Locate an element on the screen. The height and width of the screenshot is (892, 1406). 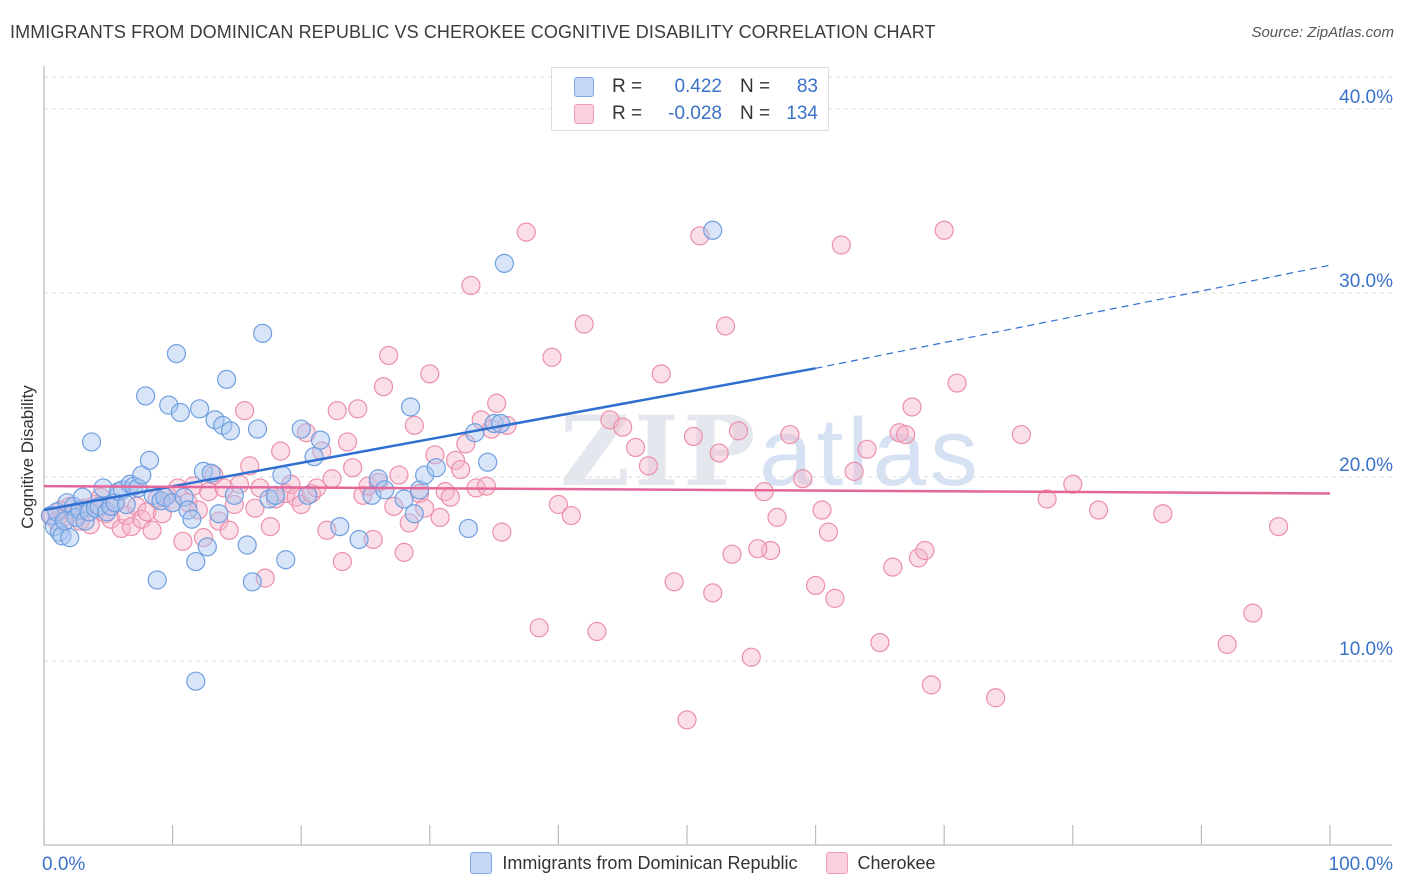
legend-item-cherokee: Cherokee is located at coordinates (880, 863).